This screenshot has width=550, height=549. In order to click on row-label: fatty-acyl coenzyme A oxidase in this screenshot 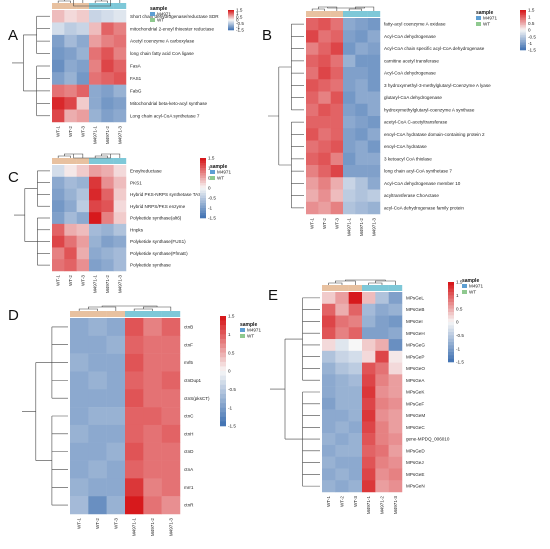, I will do `click(415, 24)`.